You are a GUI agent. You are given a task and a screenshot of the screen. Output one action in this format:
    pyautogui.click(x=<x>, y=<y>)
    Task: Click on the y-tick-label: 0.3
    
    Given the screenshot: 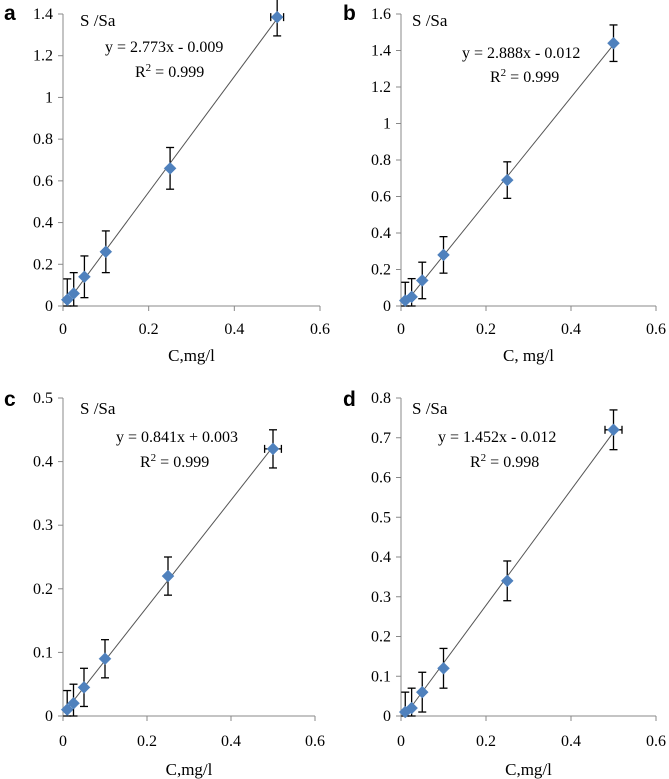 What is the action you would take?
    pyautogui.click(x=43, y=525)
    